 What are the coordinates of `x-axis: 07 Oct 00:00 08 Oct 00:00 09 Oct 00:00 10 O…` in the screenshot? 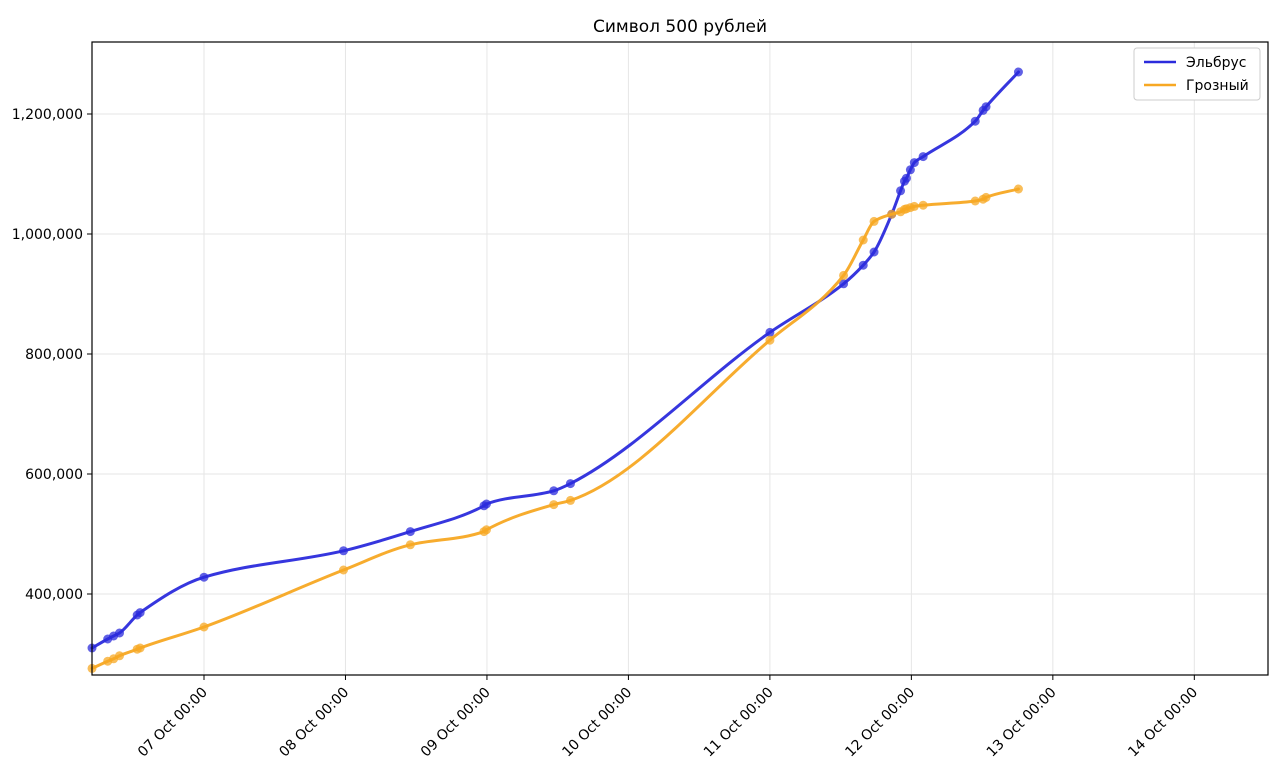 It's located at (668, 717).